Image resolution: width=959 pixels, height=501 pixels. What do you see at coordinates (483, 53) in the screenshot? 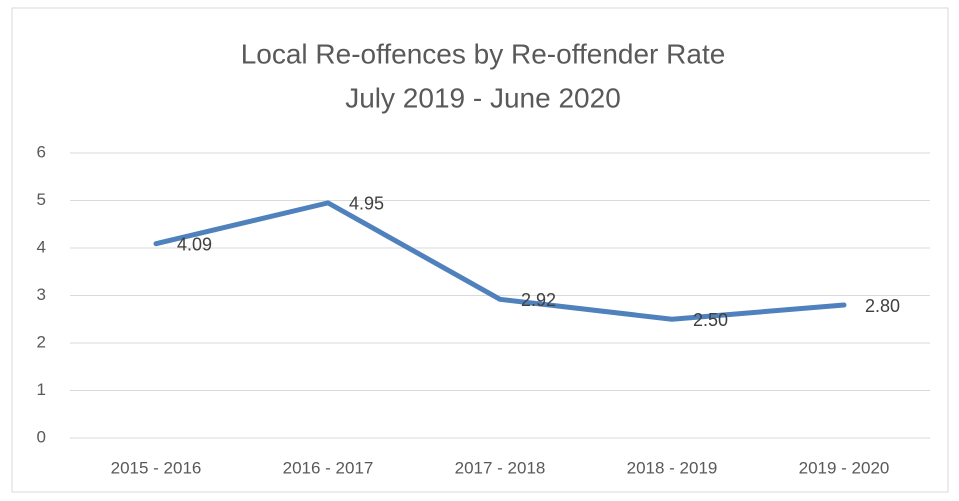
I see `chart-title: Local Re-offences by Re-offender Rate` at bounding box center [483, 53].